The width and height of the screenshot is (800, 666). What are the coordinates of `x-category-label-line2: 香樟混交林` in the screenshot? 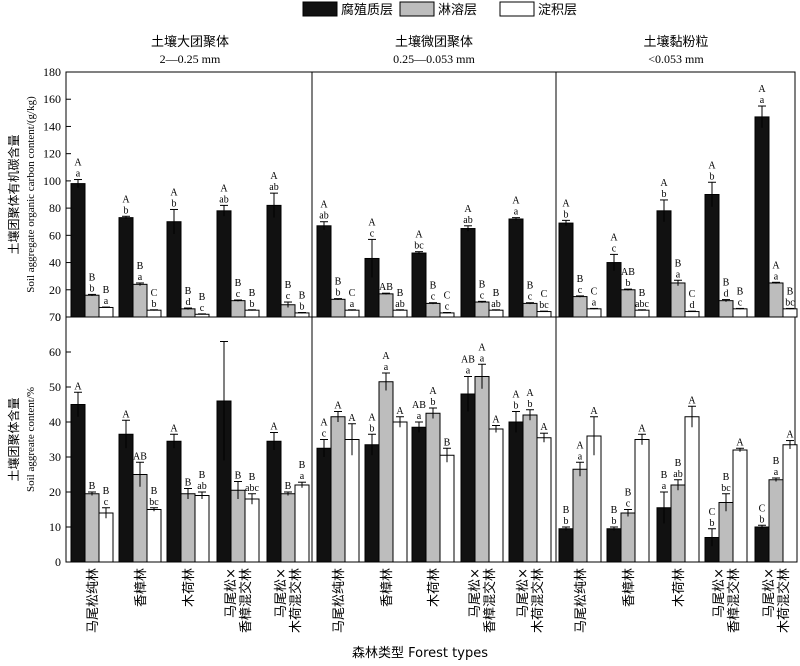 It's located at (246, 600).